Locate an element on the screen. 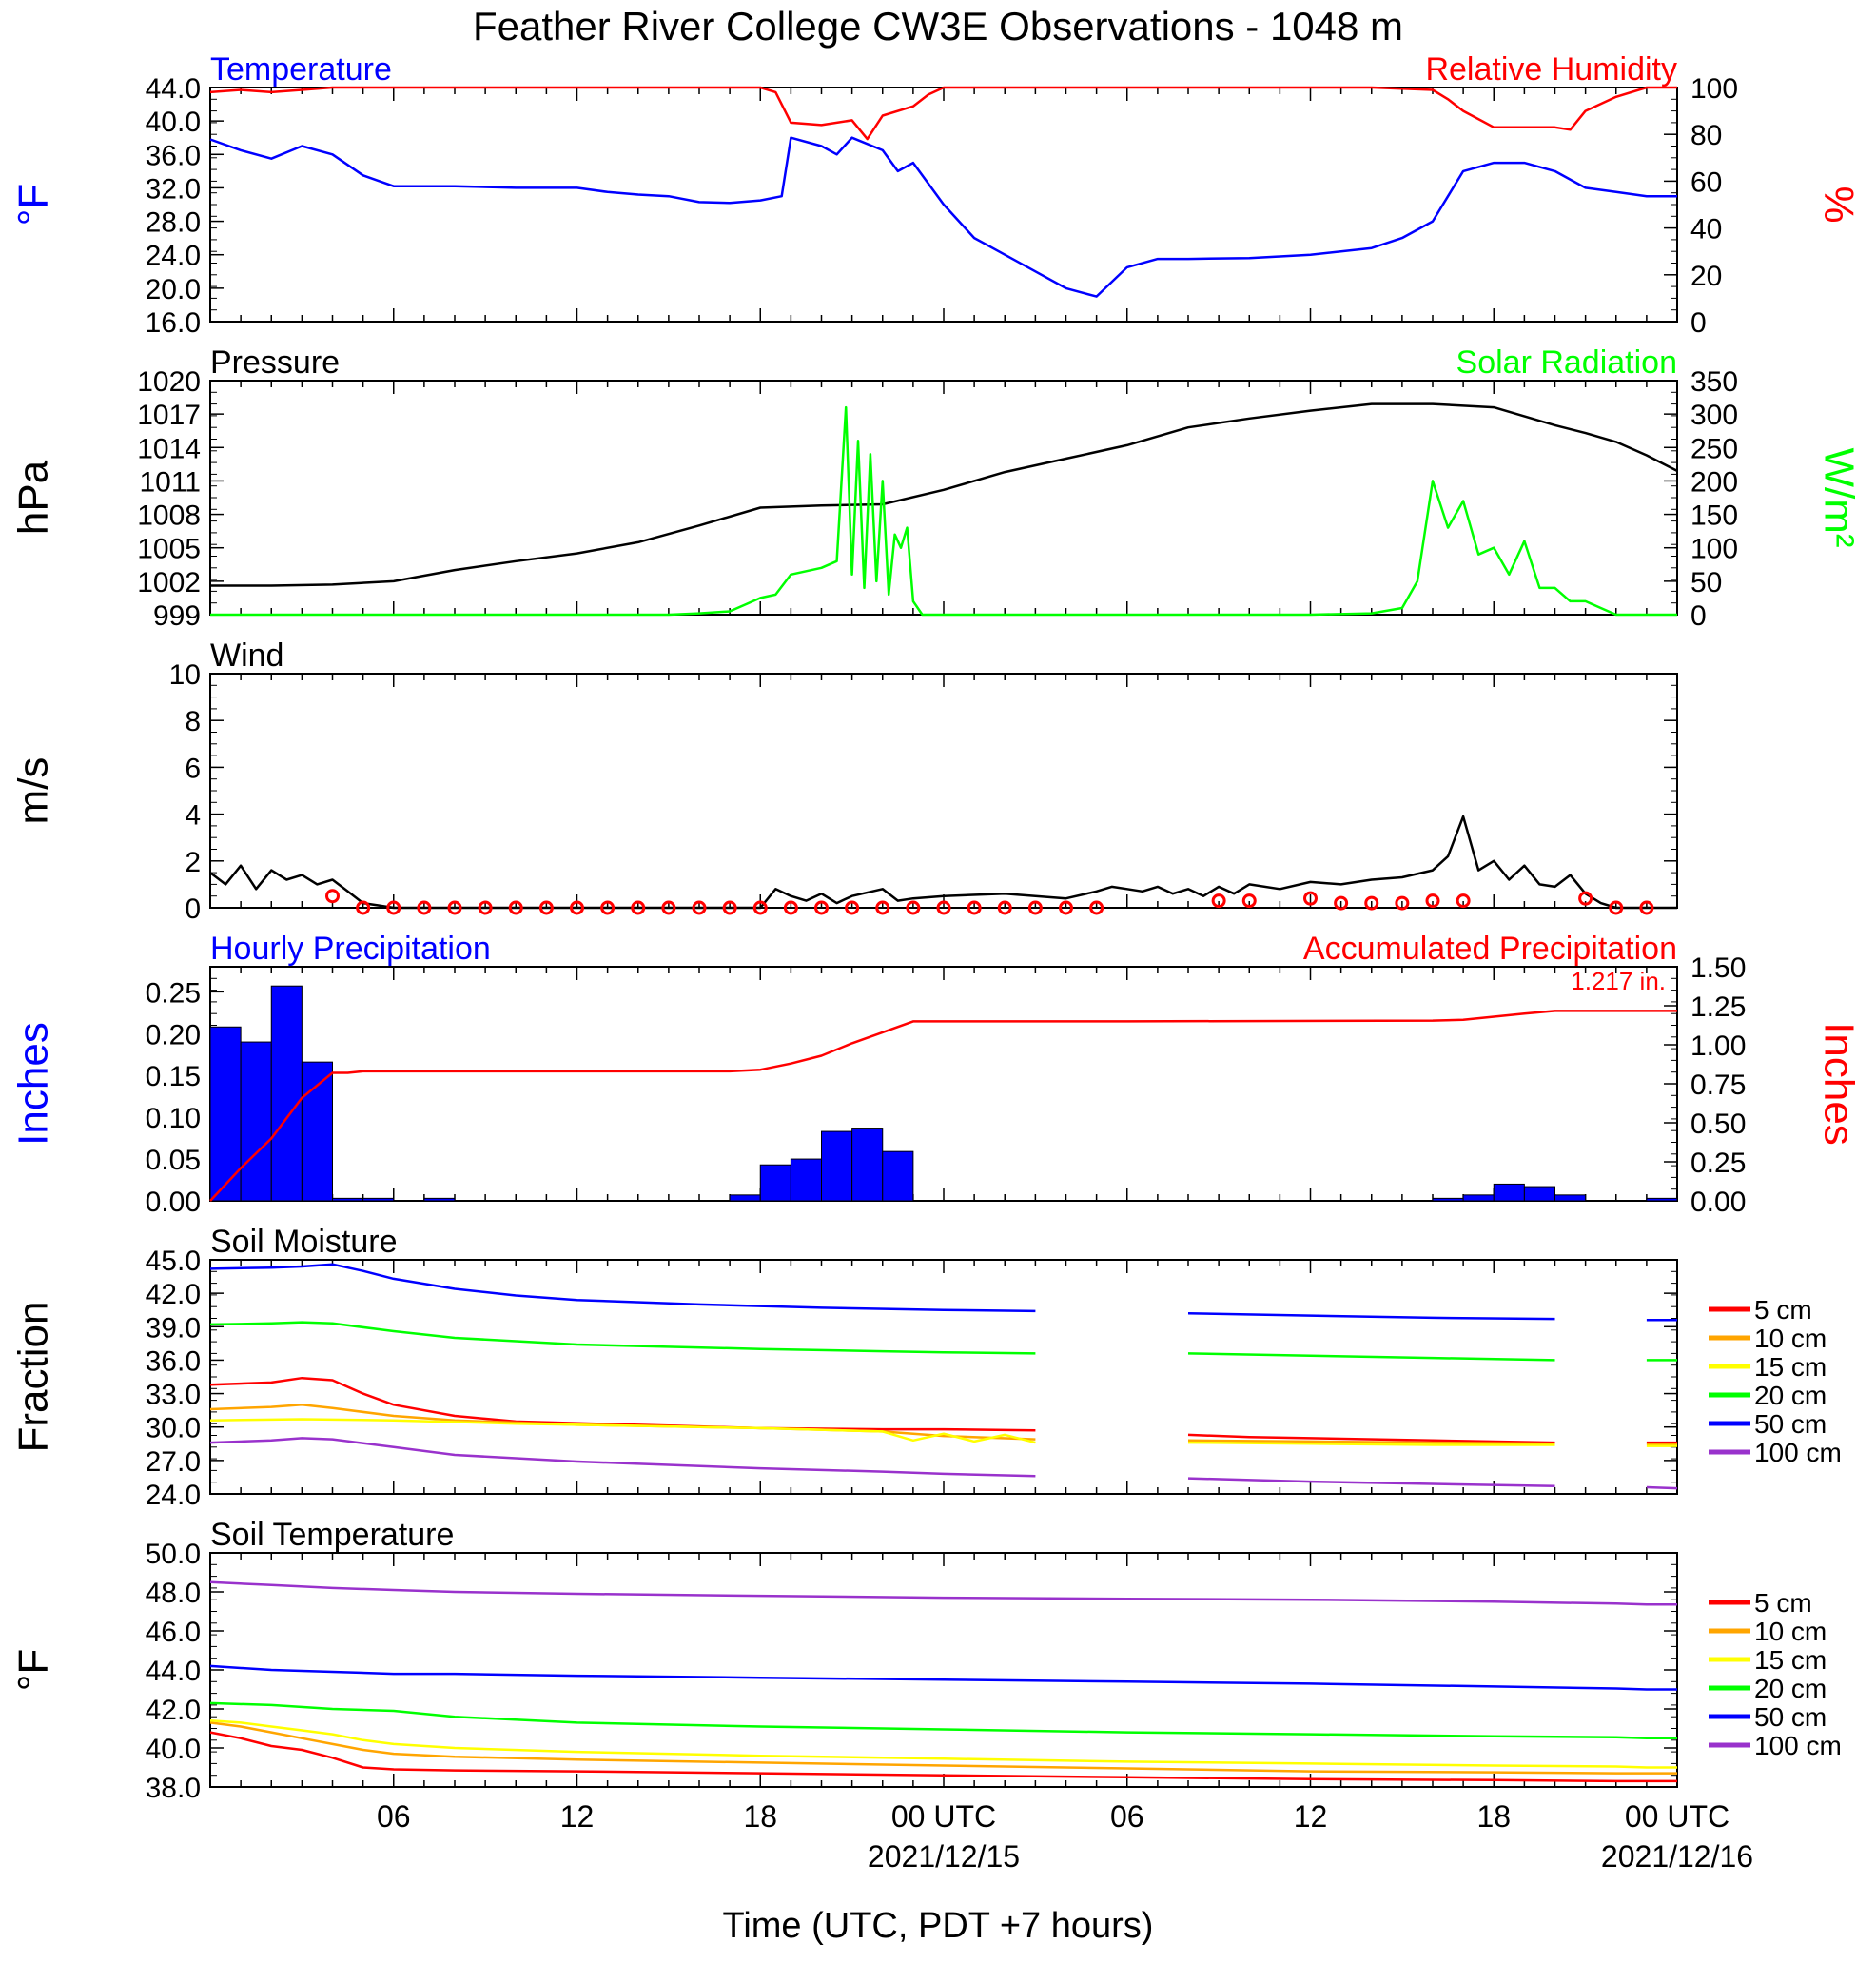  series-line-solar-radiation is located at coordinates (943, 511).